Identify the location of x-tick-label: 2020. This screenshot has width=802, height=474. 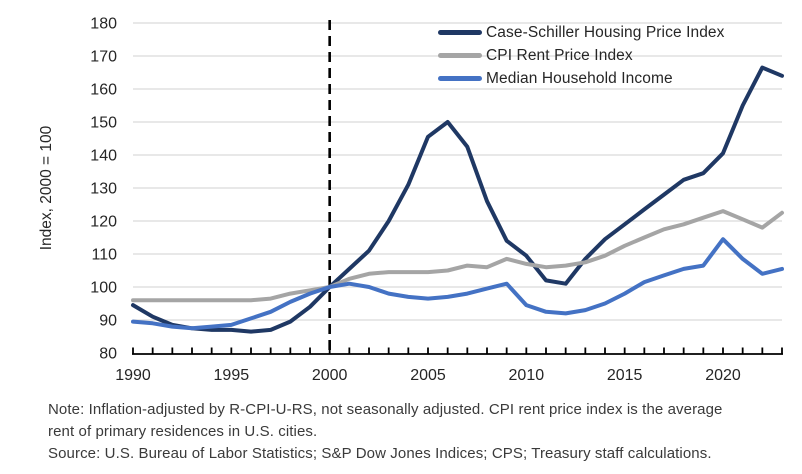
(723, 375).